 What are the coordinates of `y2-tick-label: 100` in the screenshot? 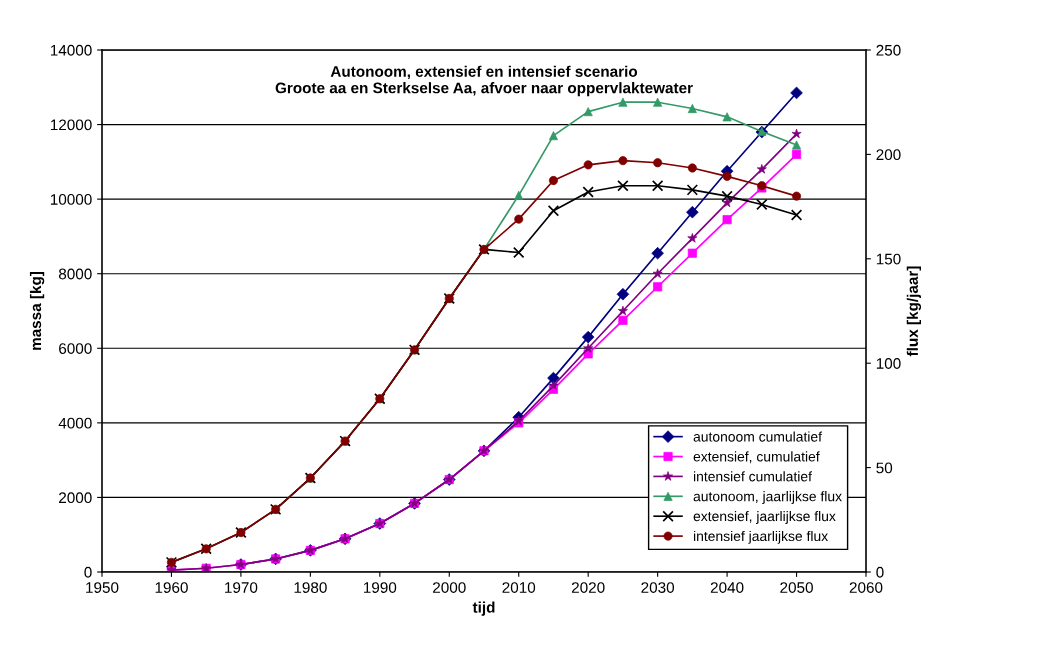 It's located at (888, 363).